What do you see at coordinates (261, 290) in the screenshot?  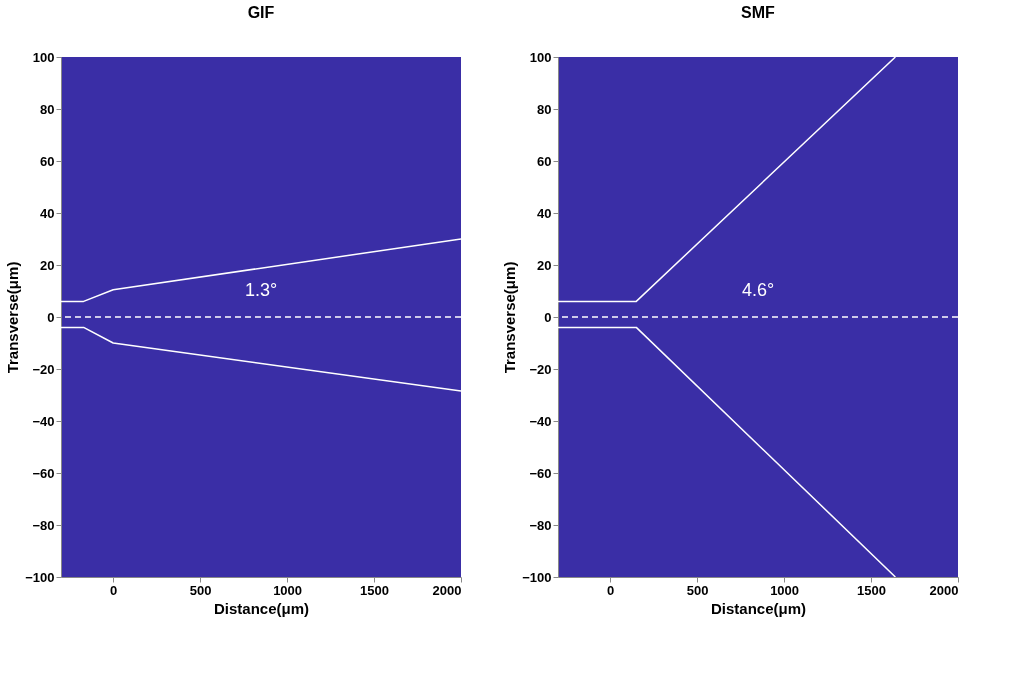 I see `annotation: 1.3°` at bounding box center [261, 290].